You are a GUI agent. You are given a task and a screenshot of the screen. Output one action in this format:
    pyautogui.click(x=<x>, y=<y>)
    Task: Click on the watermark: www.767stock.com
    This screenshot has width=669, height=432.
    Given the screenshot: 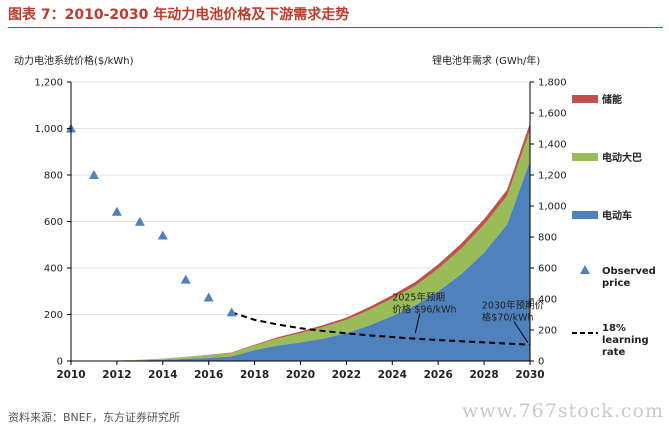 What is the action you would take?
    pyautogui.click(x=563, y=411)
    